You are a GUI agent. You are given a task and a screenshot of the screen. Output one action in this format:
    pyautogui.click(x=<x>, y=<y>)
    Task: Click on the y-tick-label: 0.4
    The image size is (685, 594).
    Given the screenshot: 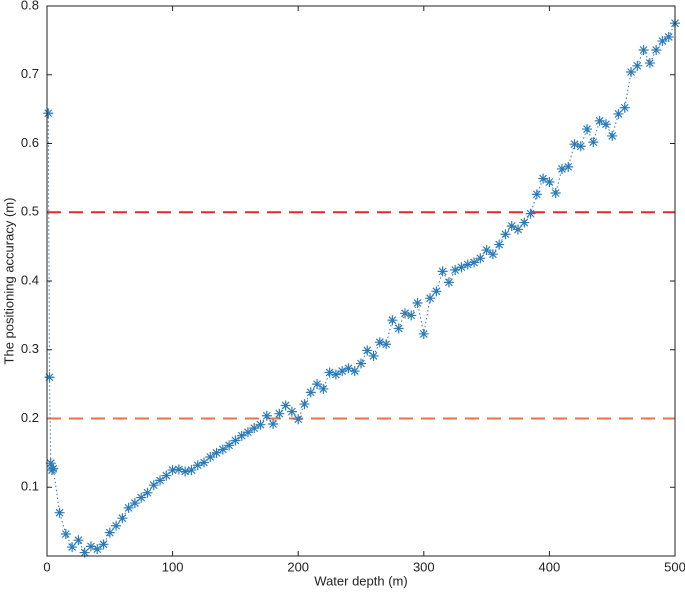 What is the action you would take?
    pyautogui.click(x=30, y=279)
    